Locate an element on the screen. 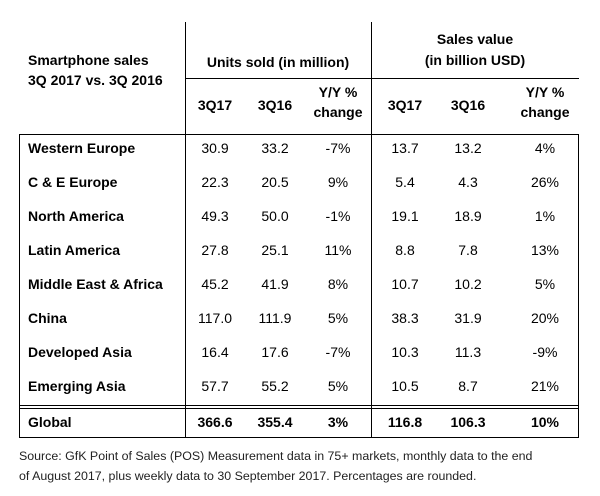  row-cell-u16: 25.1 is located at coordinates (275, 250).